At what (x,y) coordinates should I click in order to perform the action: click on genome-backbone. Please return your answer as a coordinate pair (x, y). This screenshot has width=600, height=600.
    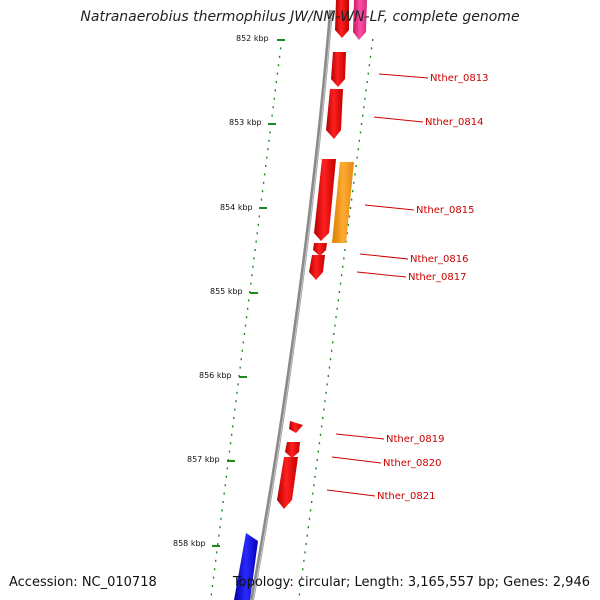
    Looking at the image, I should click on (291, 304).